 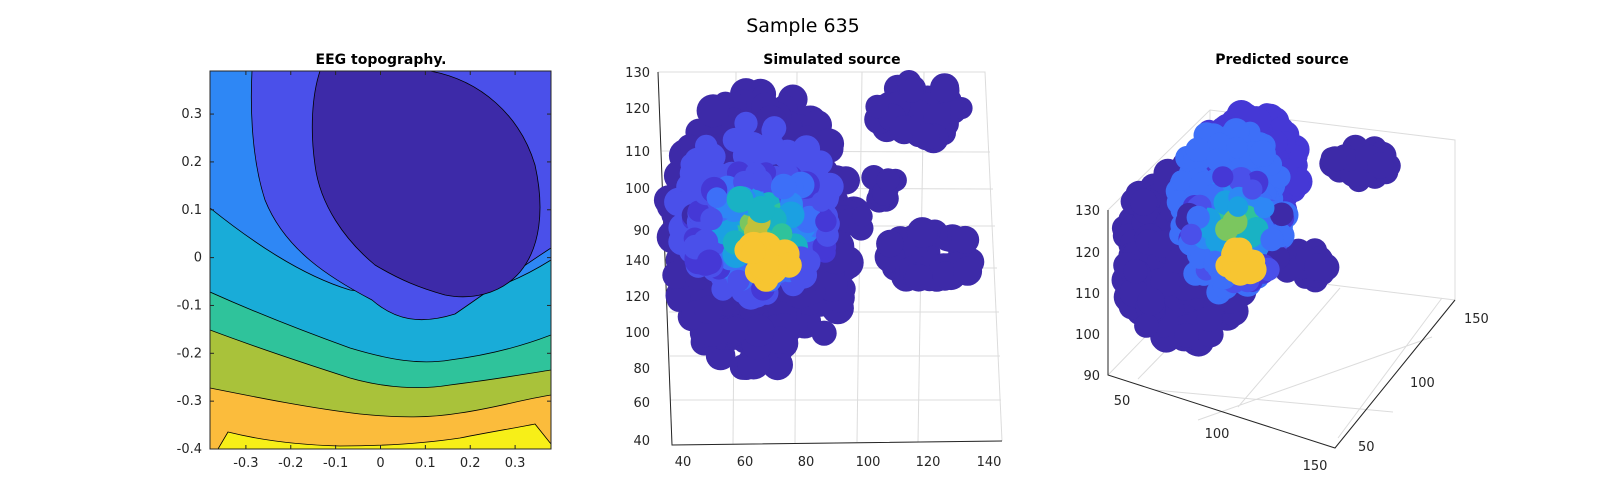 I want to click on y-tick-label: 50, so click(x=1366, y=447).